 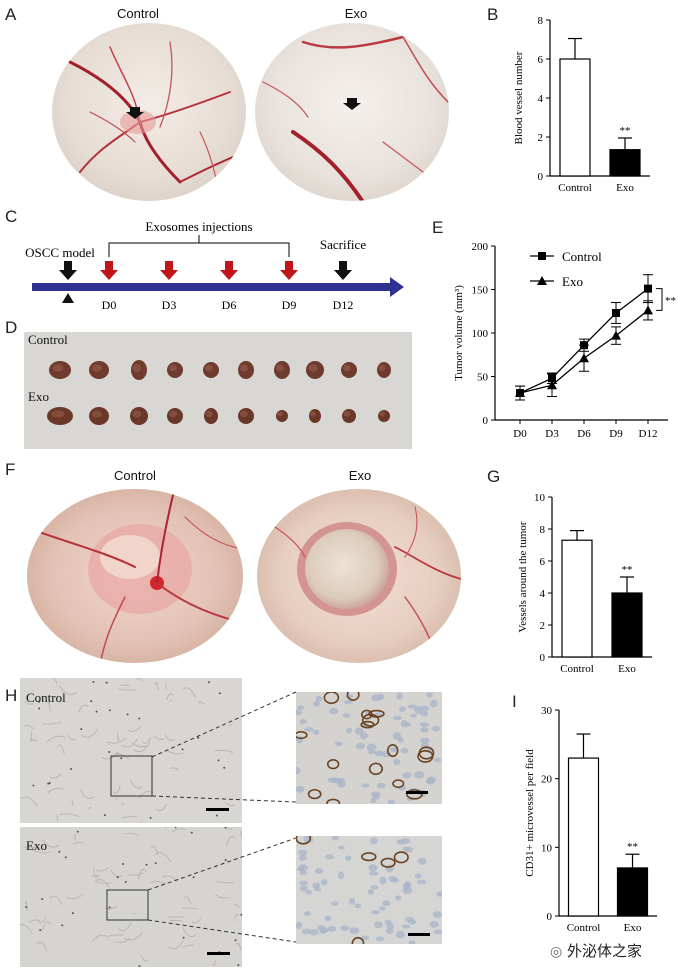 What do you see at coordinates (584, 434) in the screenshot?
I see `x-tick-label: D6` at bounding box center [584, 434].